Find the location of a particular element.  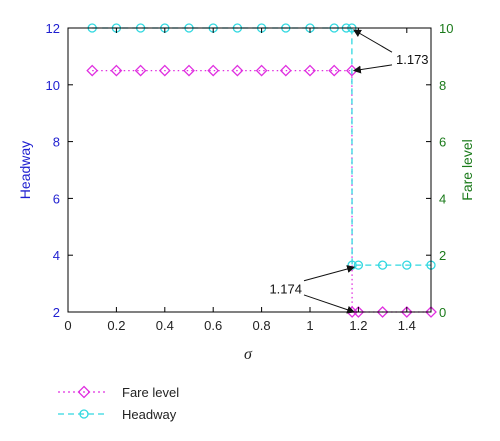

y-right-tick-label: 0 is located at coordinates (442, 312).